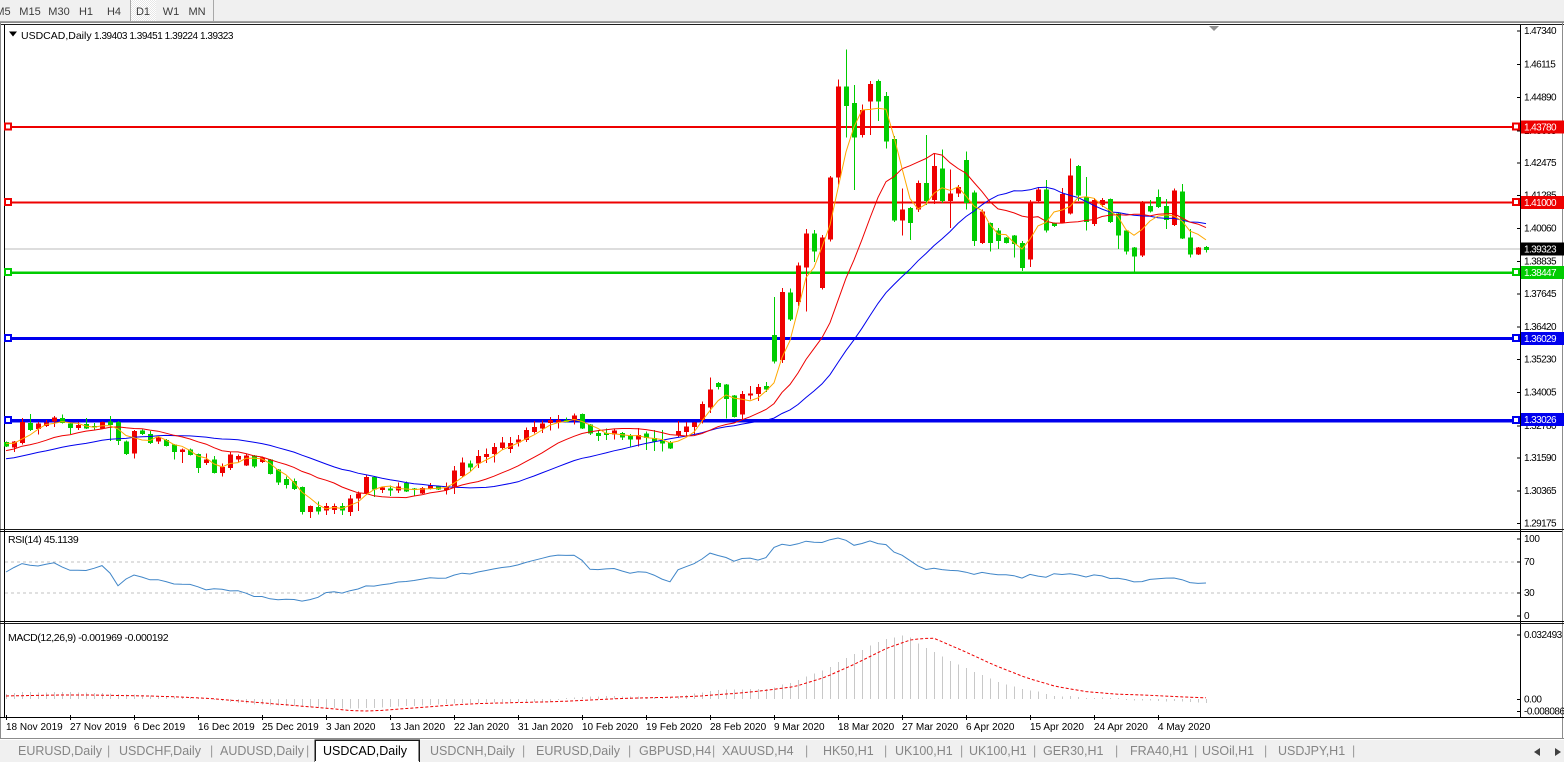  I want to click on svg-text: 1.39323, so click(1540, 250).